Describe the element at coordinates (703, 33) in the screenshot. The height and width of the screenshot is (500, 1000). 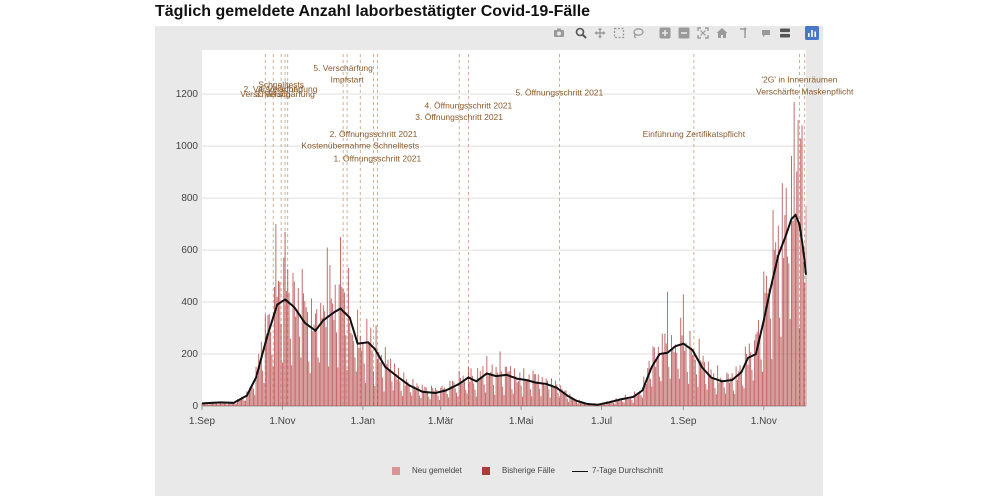
I see `autoscale-icon` at that location.